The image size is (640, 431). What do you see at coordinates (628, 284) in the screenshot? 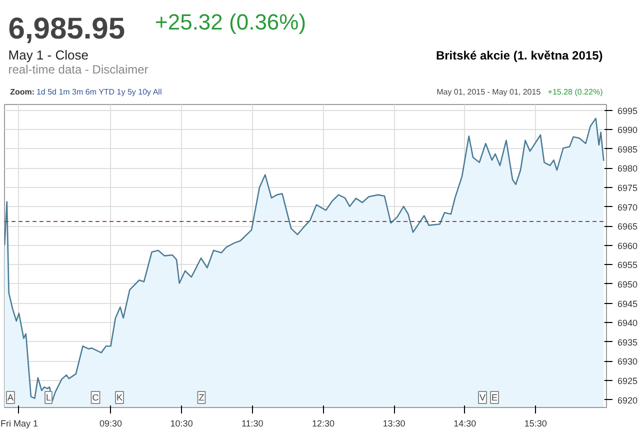
I see `y-tick-label: 6950` at bounding box center [628, 284].